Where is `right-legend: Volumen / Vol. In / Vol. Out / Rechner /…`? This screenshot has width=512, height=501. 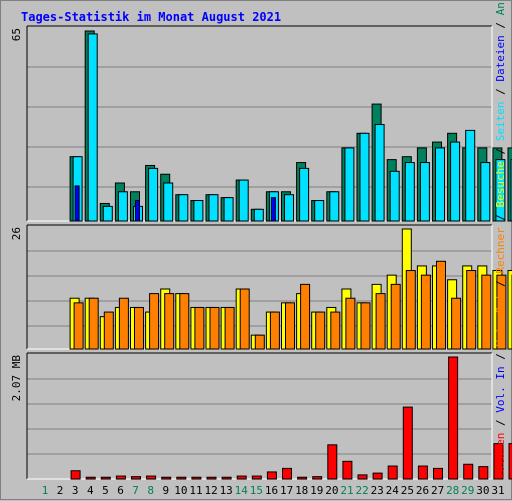 right-legend: Volumen / Vol. In / Vol. Out / Rechner /… is located at coordinates (500, 240).